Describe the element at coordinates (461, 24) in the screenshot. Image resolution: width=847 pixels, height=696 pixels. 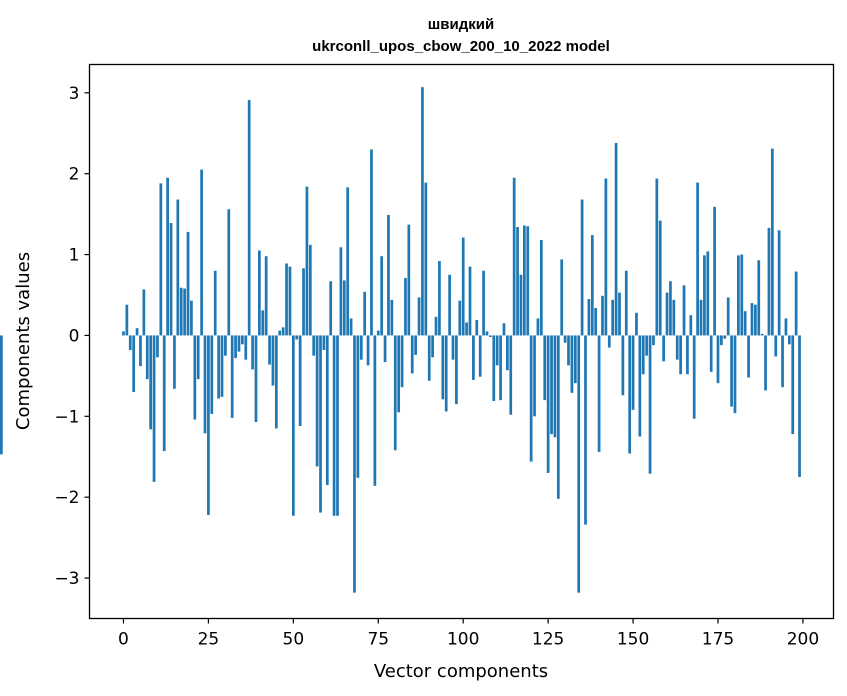
I see `chart-title-line-1: швидкий` at that location.